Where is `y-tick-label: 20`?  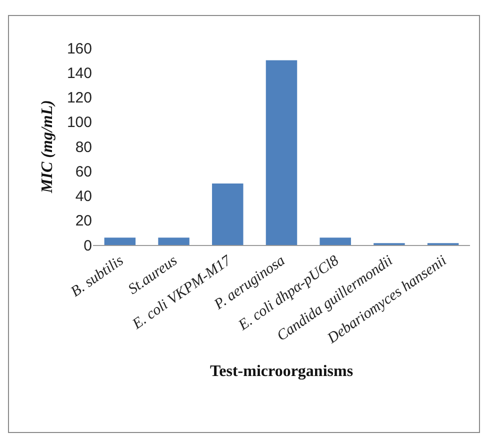 y-tick-label: 20 is located at coordinates (83, 221).